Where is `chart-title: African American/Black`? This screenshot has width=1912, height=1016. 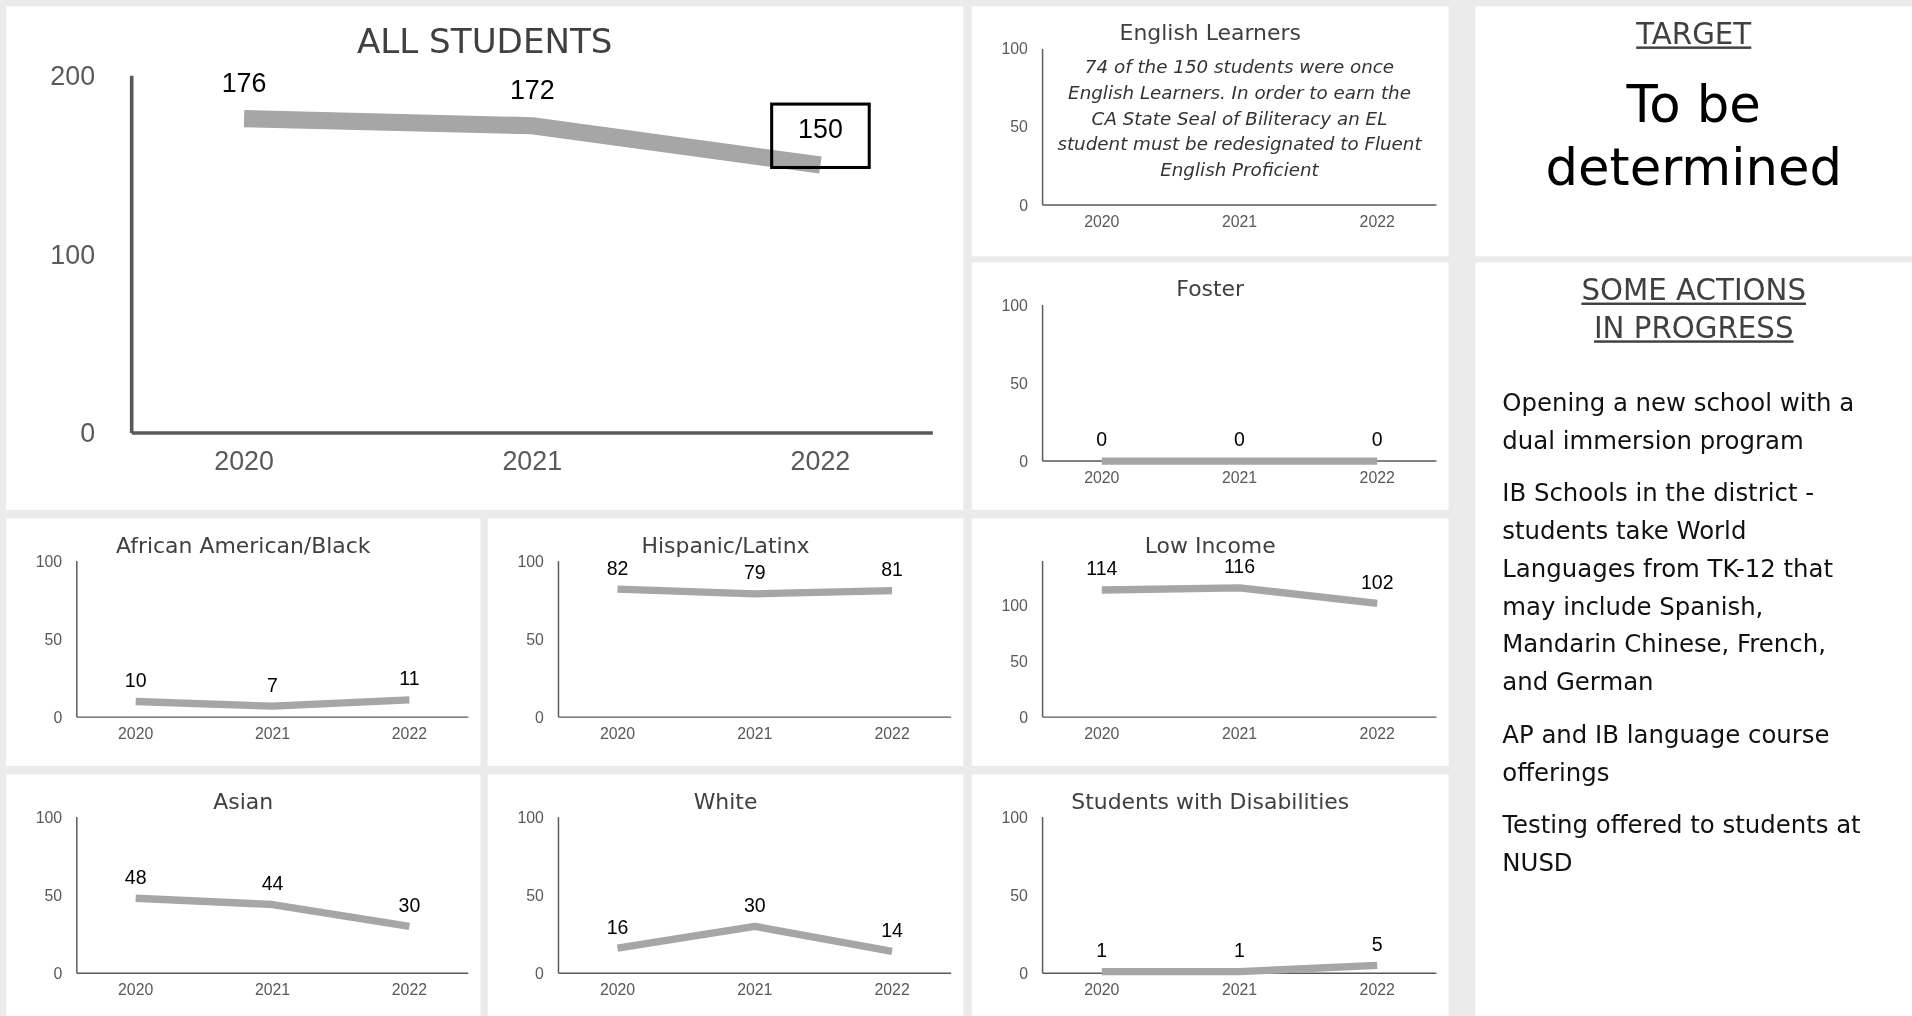
chart-title: African American/Black is located at coordinates (243, 545).